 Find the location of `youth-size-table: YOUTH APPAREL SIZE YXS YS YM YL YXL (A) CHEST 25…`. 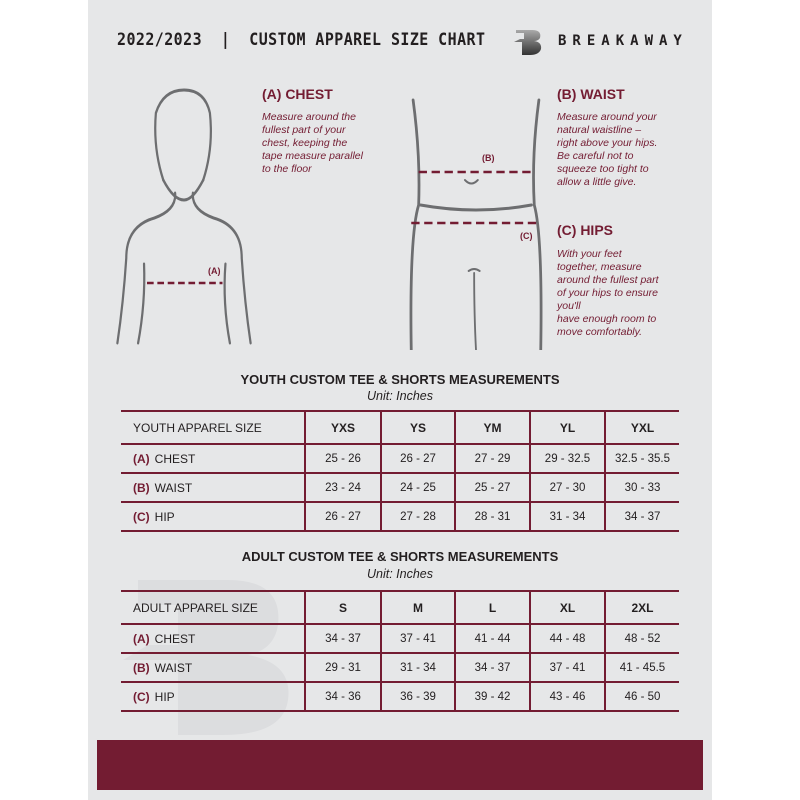

youth-size-table: YOUTH APPAREL SIZE YXS YS YM YL YXL (A) CHEST 25… is located at coordinates (400, 471).